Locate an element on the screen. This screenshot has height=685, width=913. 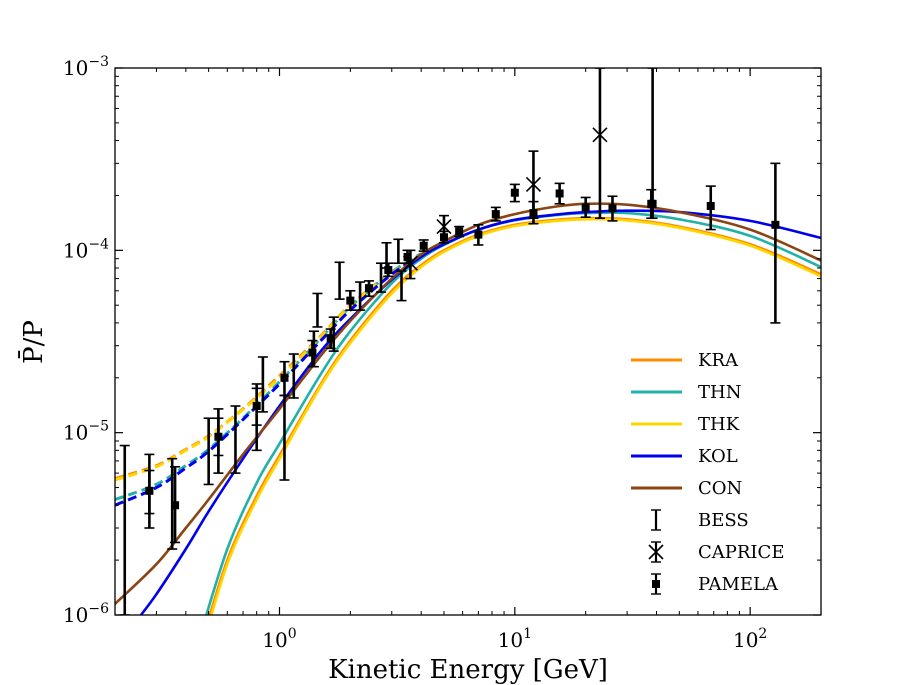
series-kol-dashed-line is located at coordinates (269, 380).